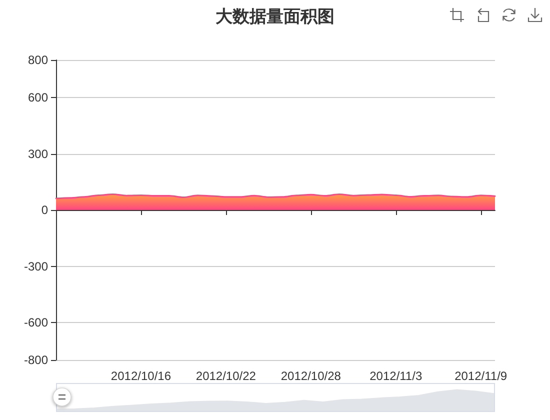  I want to click on y-tick-label: -600, so click(36, 323).